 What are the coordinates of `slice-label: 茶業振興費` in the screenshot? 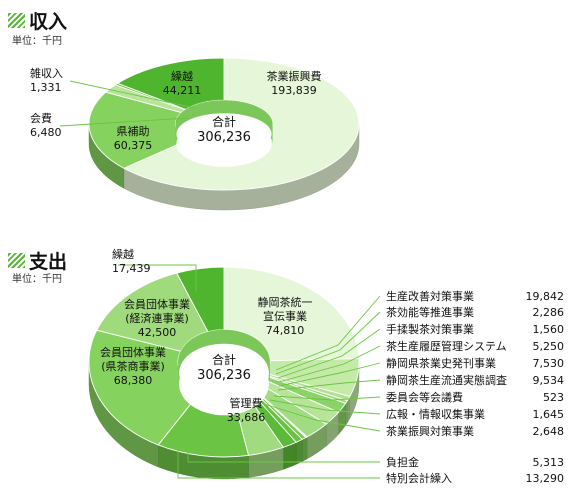 It's located at (294, 76).